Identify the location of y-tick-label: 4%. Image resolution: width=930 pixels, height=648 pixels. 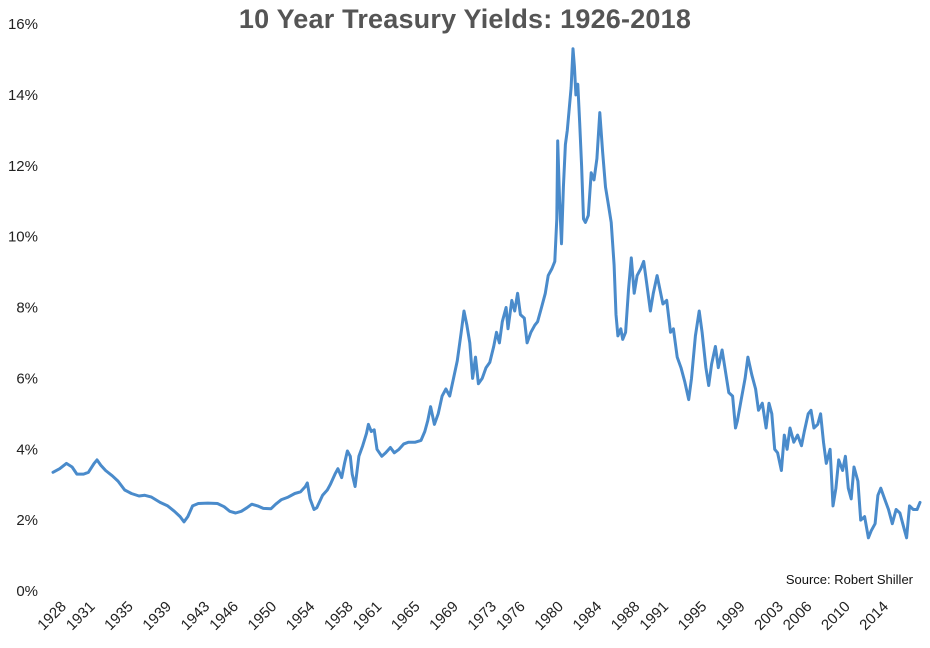
(27, 449).